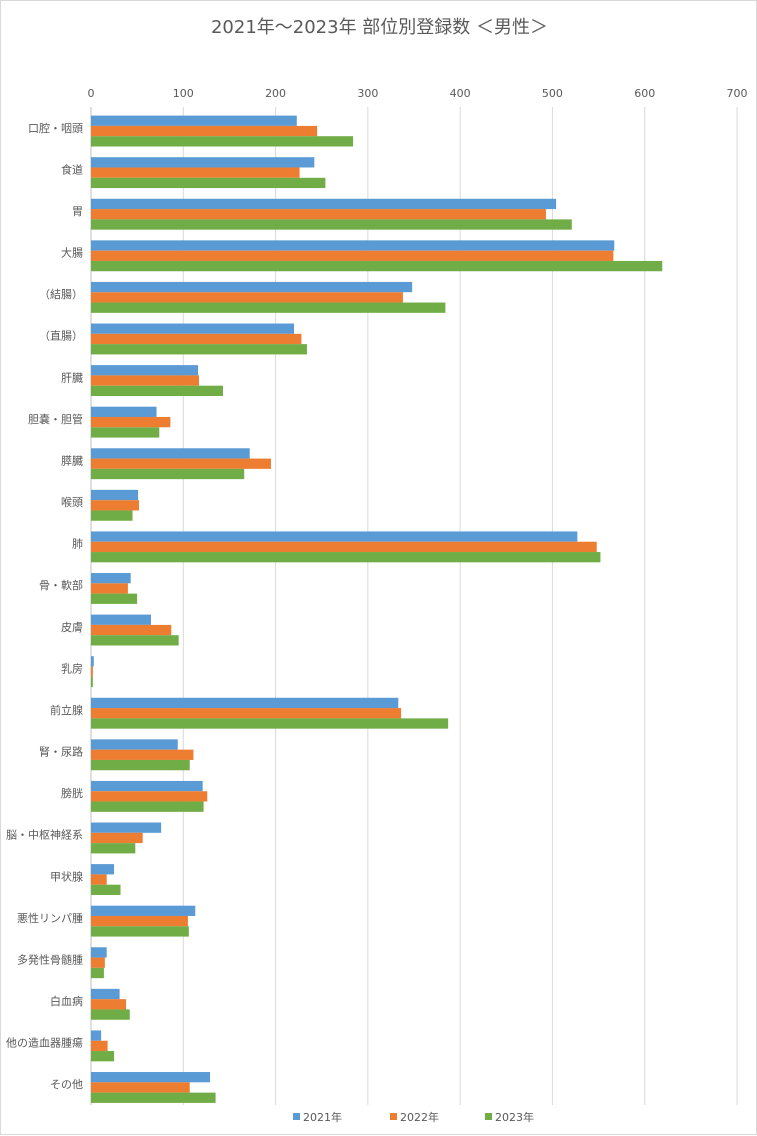  I want to click on x-tick-label: 500, so click(552, 93).